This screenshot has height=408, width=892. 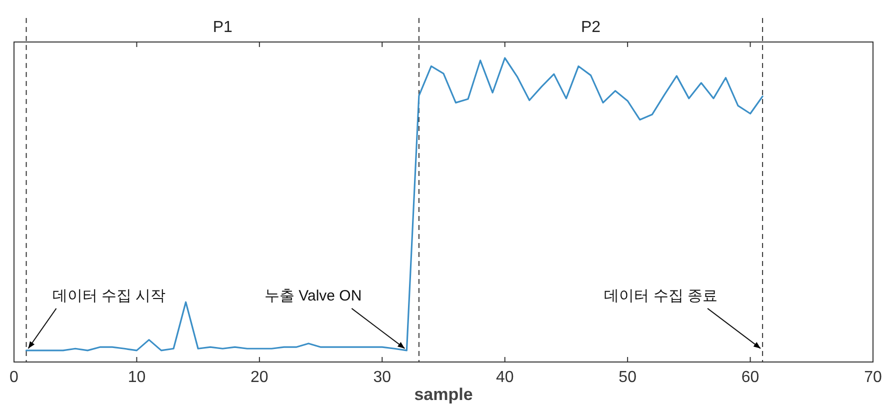 I want to click on x-tick-label: 60, so click(x=750, y=377).